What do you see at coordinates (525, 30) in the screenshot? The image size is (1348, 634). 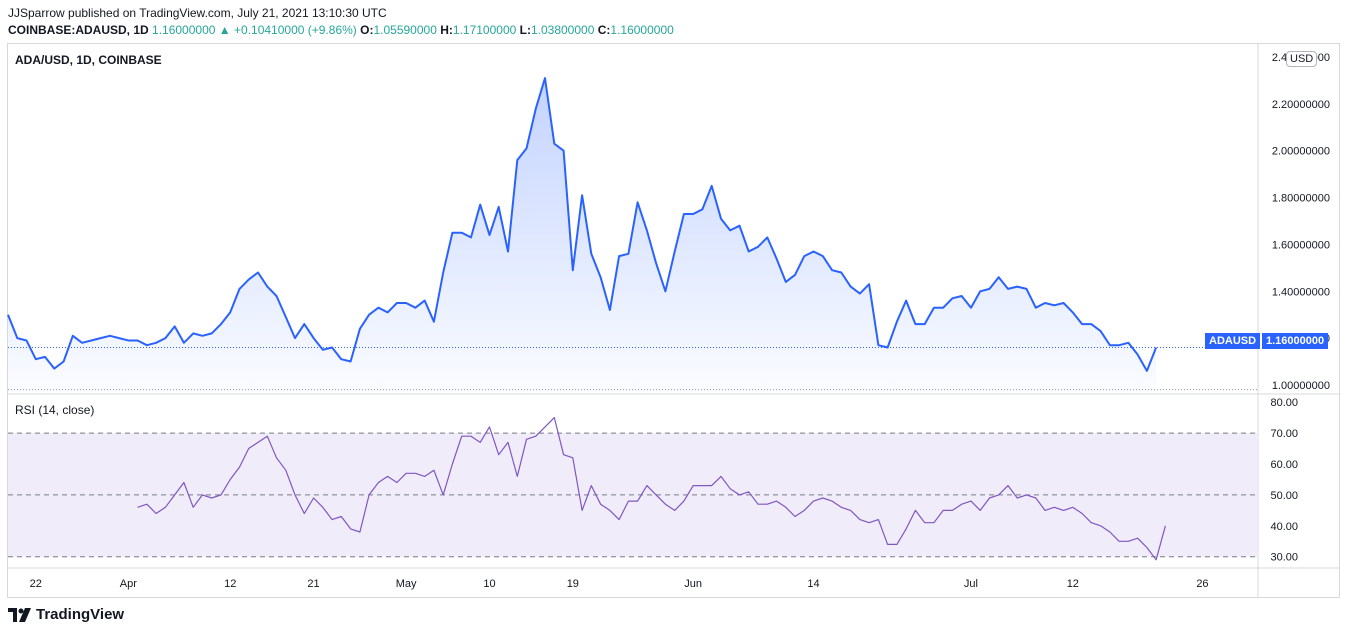 I see `low-label: L:` at bounding box center [525, 30].